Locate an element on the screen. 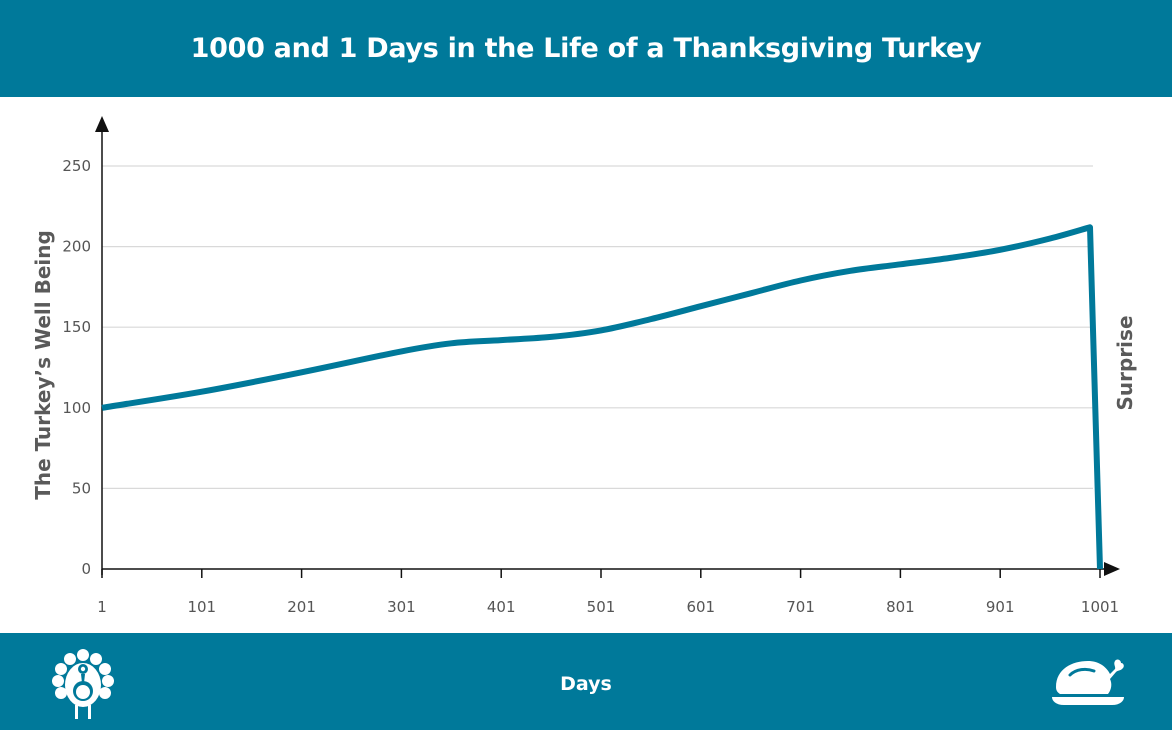 The image size is (1172, 730). y-tick-label: 0 is located at coordinates (86, 569).